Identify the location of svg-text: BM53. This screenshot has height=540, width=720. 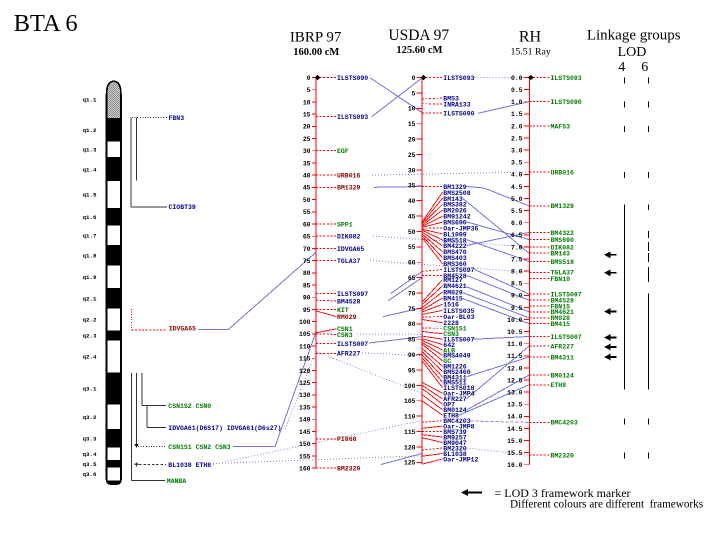
(451, 98).